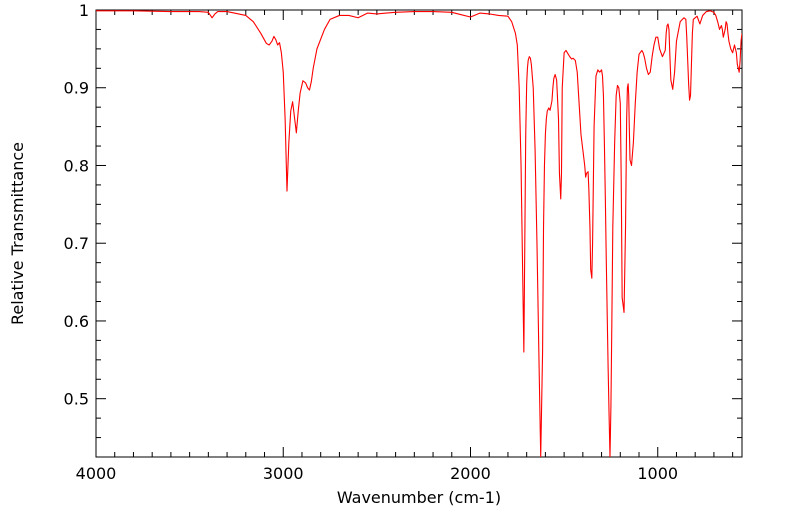  I want to click on x-tick-label: 4000, so click(96, 473).